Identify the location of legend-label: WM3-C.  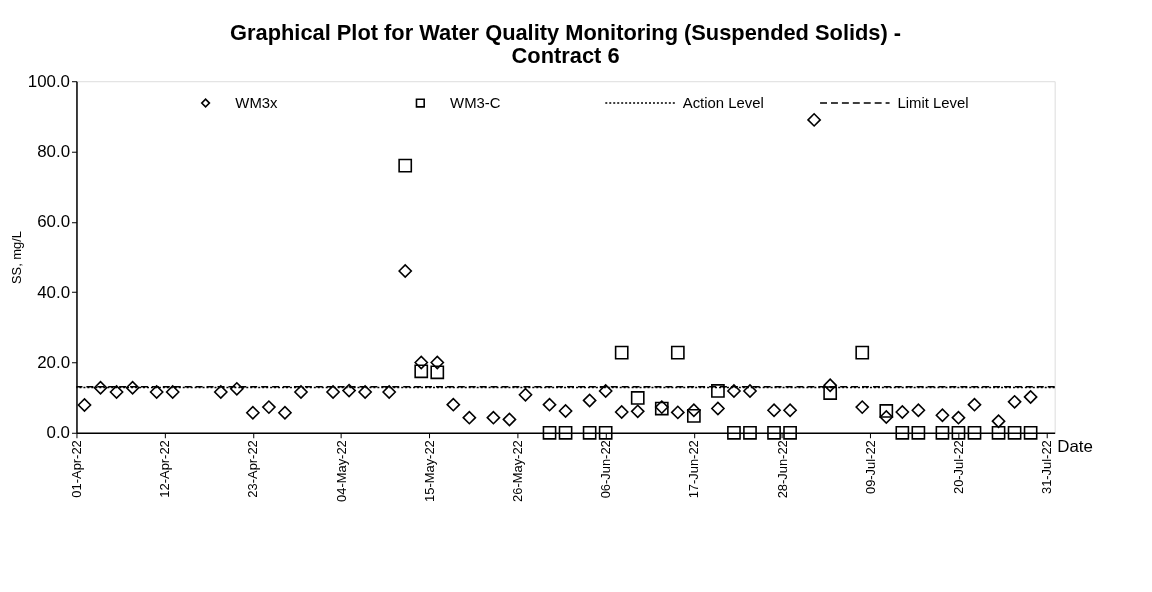
(475, 103).